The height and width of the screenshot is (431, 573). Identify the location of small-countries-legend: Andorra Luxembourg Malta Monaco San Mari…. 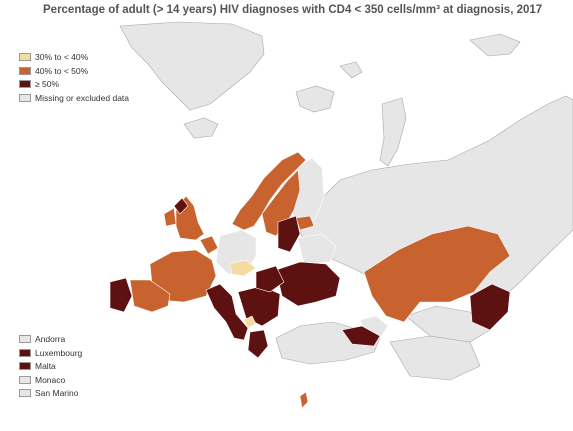
(50, 367).